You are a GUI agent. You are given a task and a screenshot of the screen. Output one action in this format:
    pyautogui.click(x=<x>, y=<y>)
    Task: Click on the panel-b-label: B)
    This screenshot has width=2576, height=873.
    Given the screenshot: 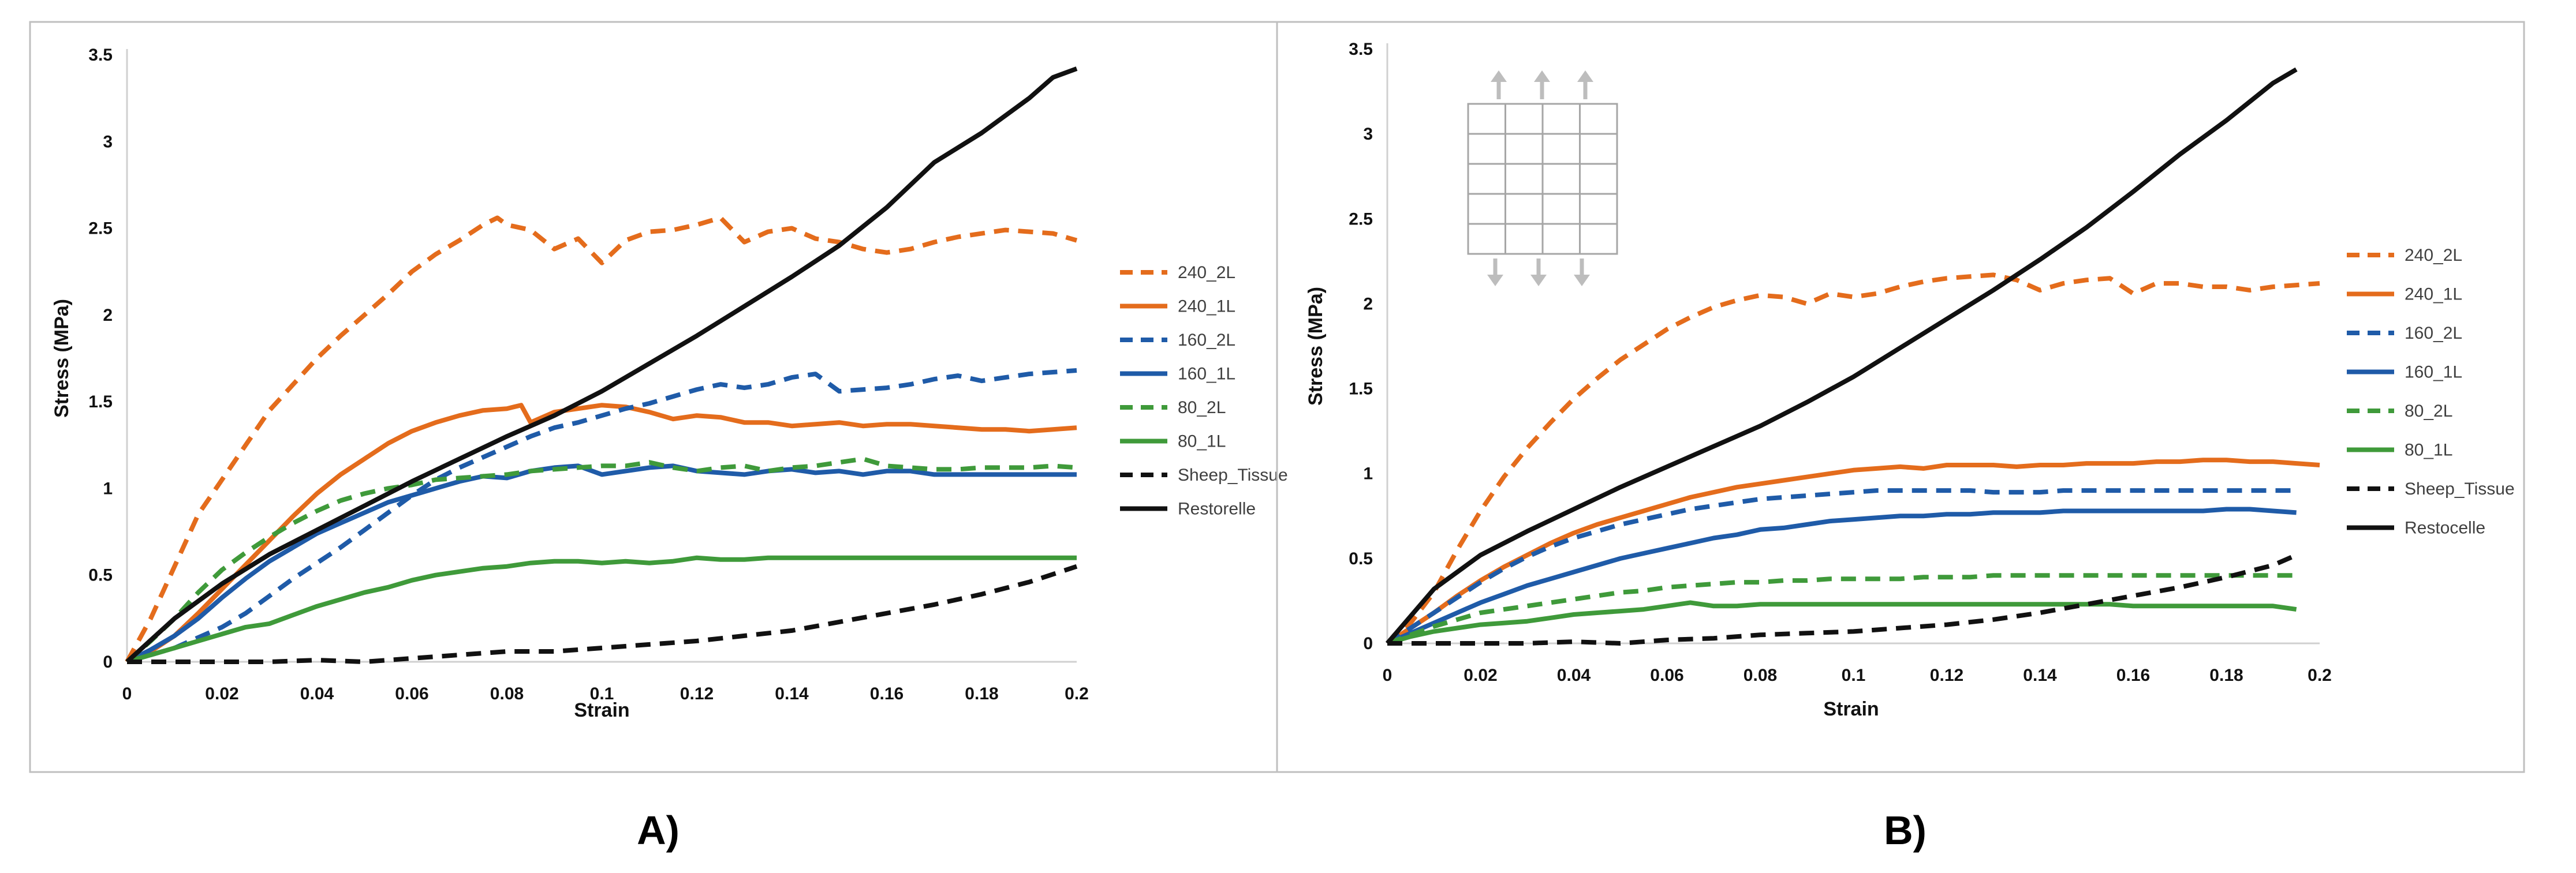 What is the action you would take?
    pyautogui.click(x=1905, y=830)
    